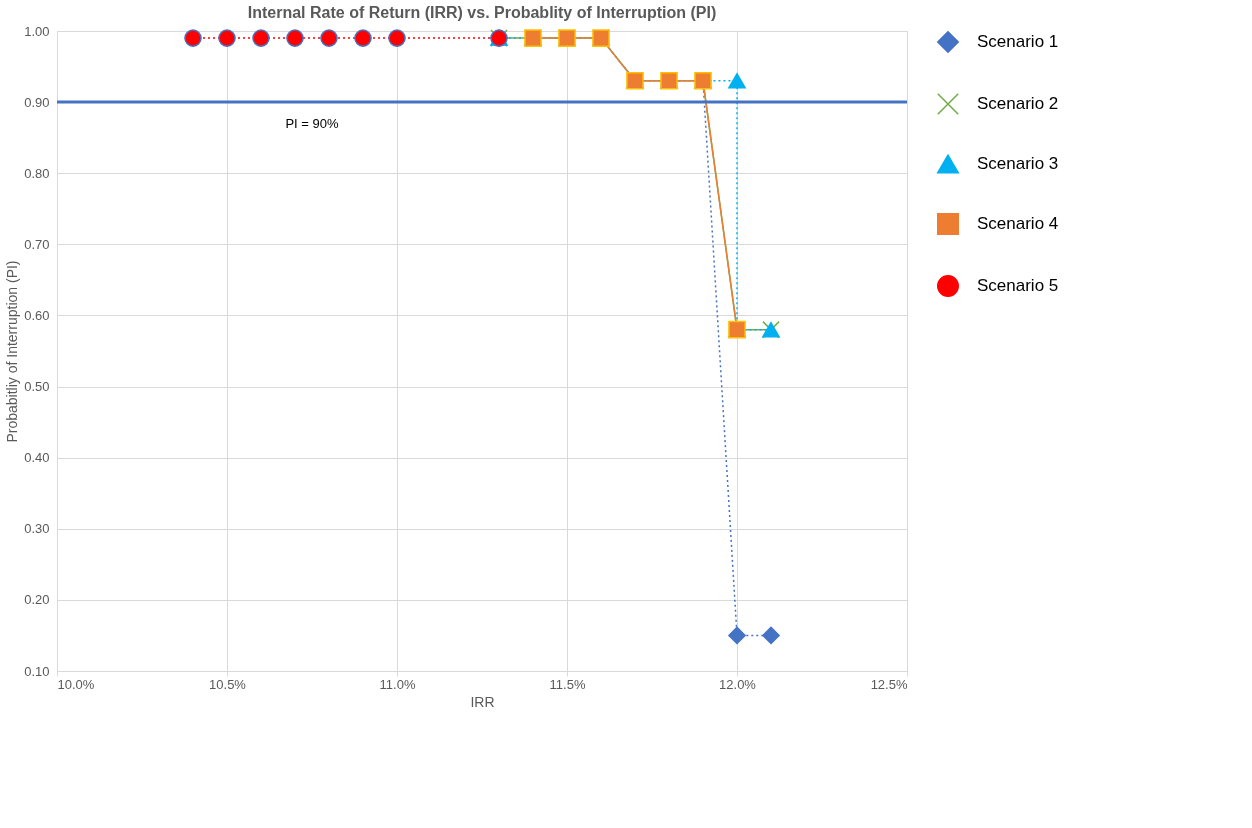 Image resolution: width=1252 pixels, height=828 pixels. What do you see at coordinates (37, 102) in the screenshot?
I see `y-tick-label: 0.90` at bounding box center [37, 102].